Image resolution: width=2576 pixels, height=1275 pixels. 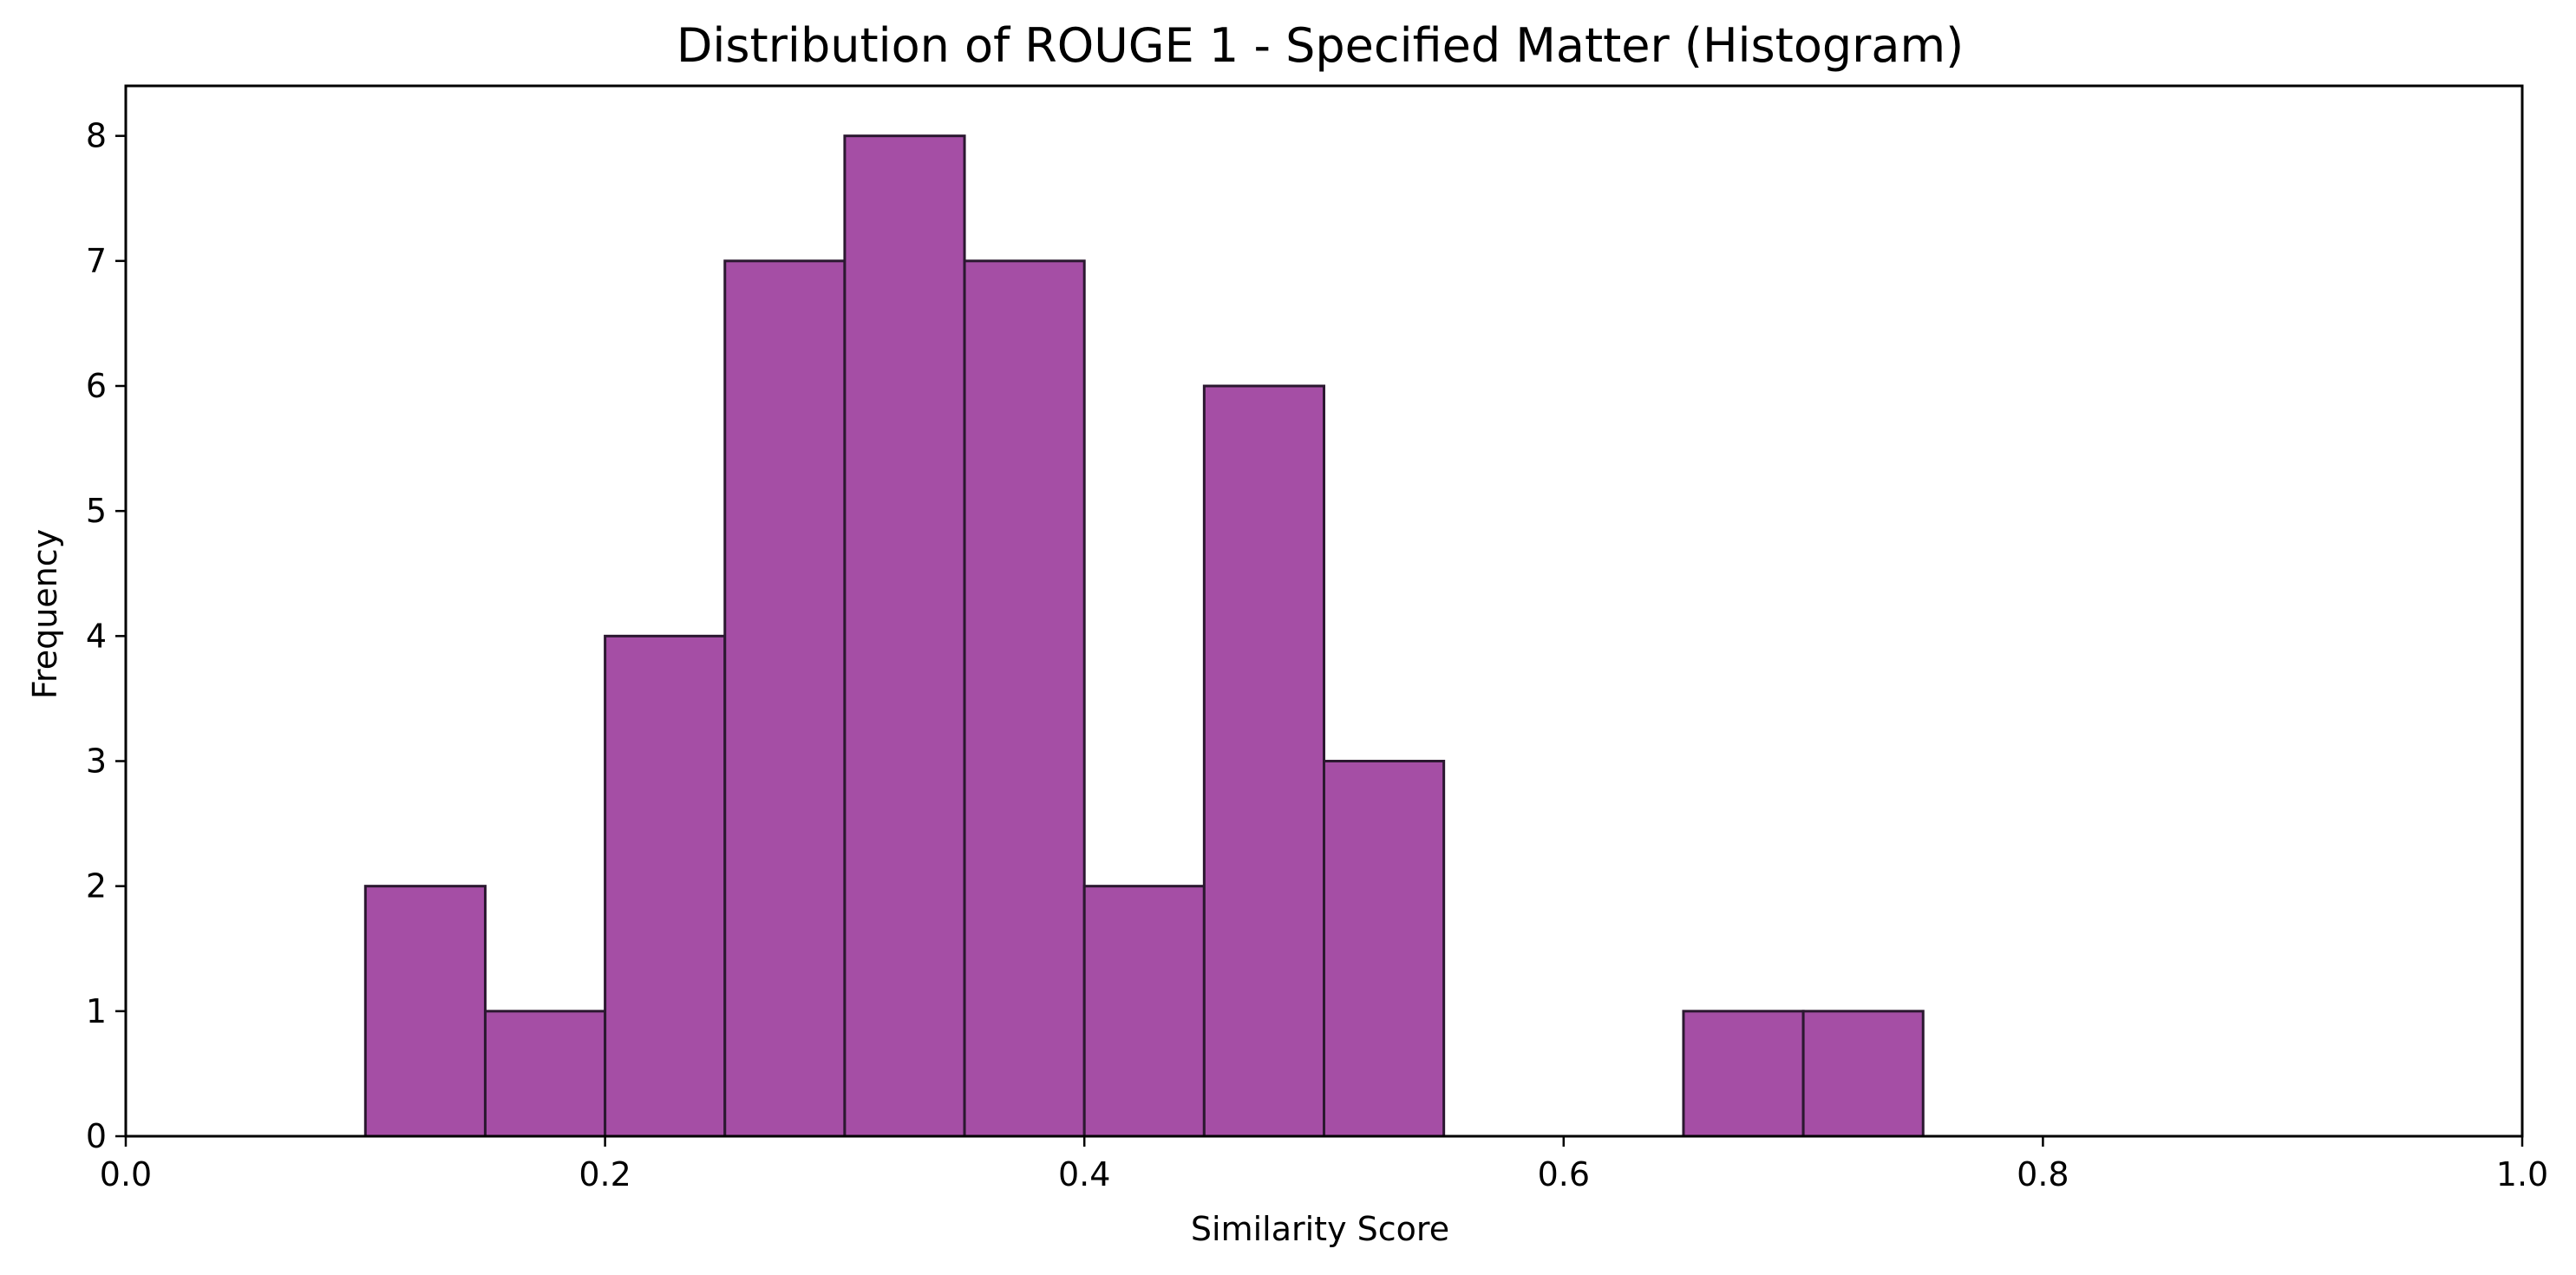 What do you see at coordinates (2043, 1174) in the screenshot?
I see `x-tick-label-4: 0.8` at bounding box center [2043, 1174].